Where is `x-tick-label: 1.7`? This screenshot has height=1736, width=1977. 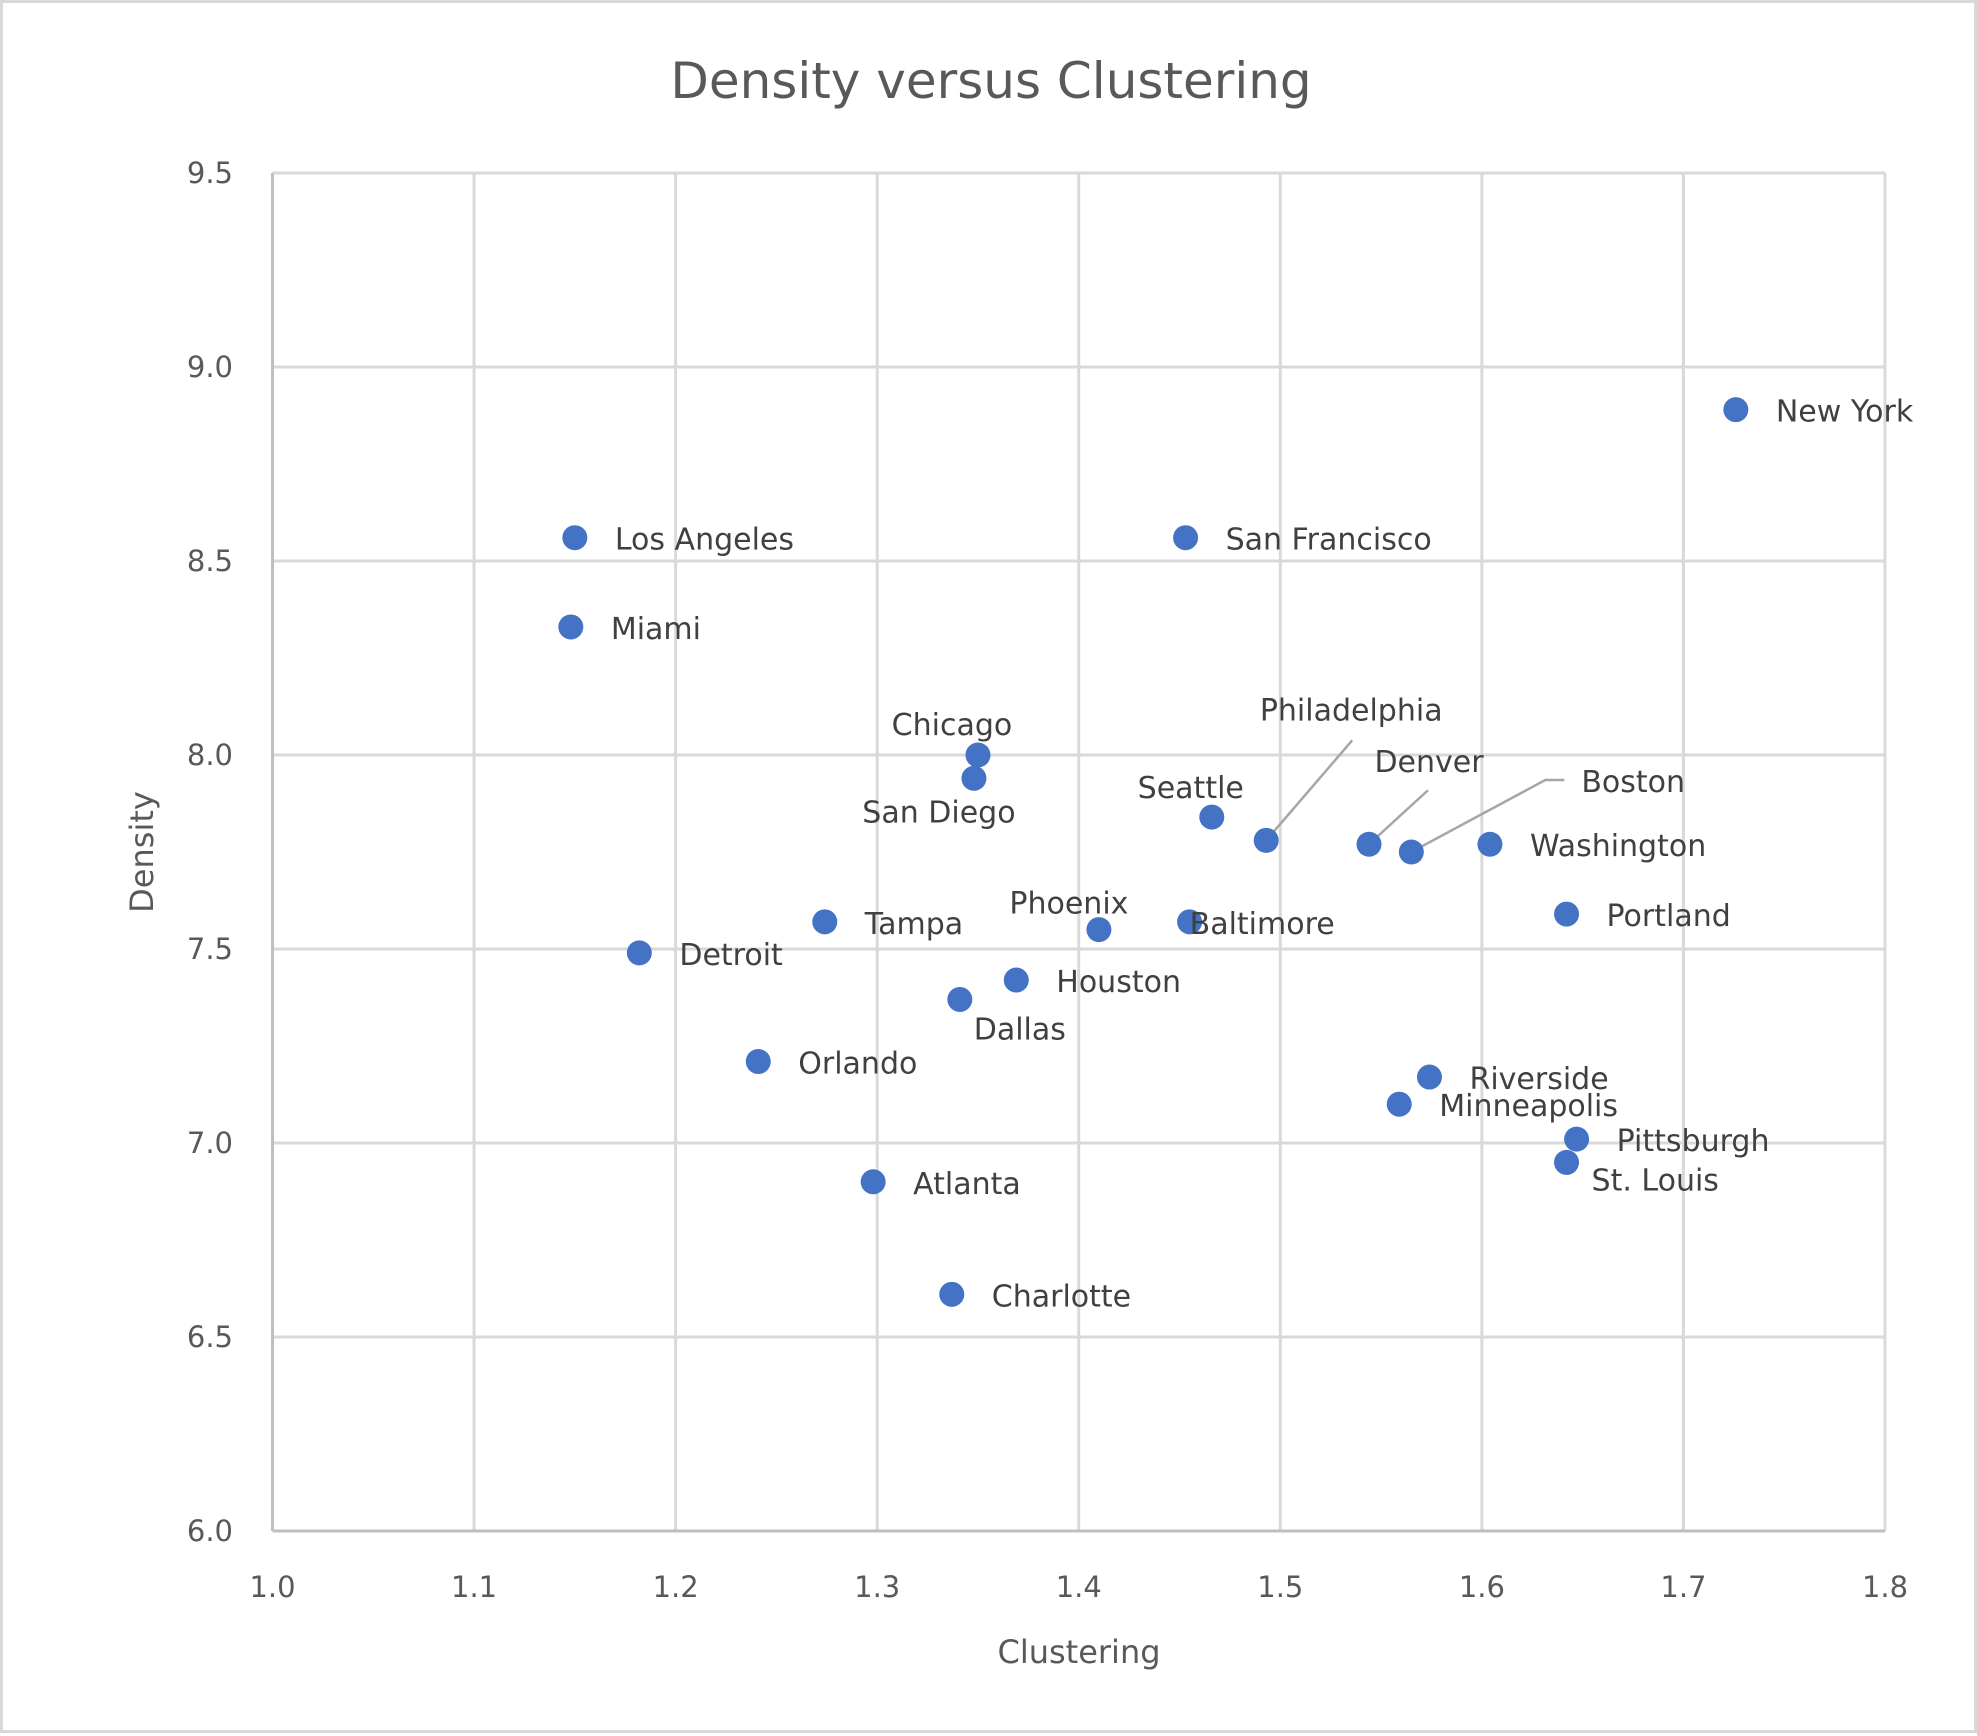 x-tick-label: 1.7 is located at coordinates (1683, 1587).